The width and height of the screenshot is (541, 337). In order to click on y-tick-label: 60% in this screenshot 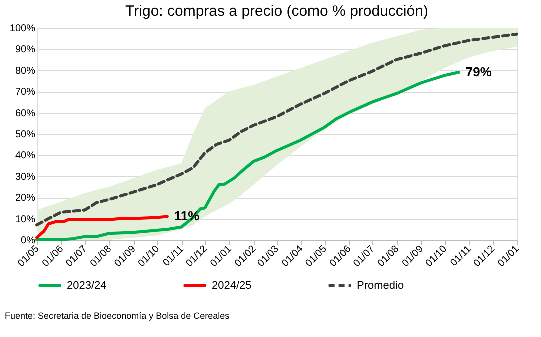, I will do `click(25, 114)`.